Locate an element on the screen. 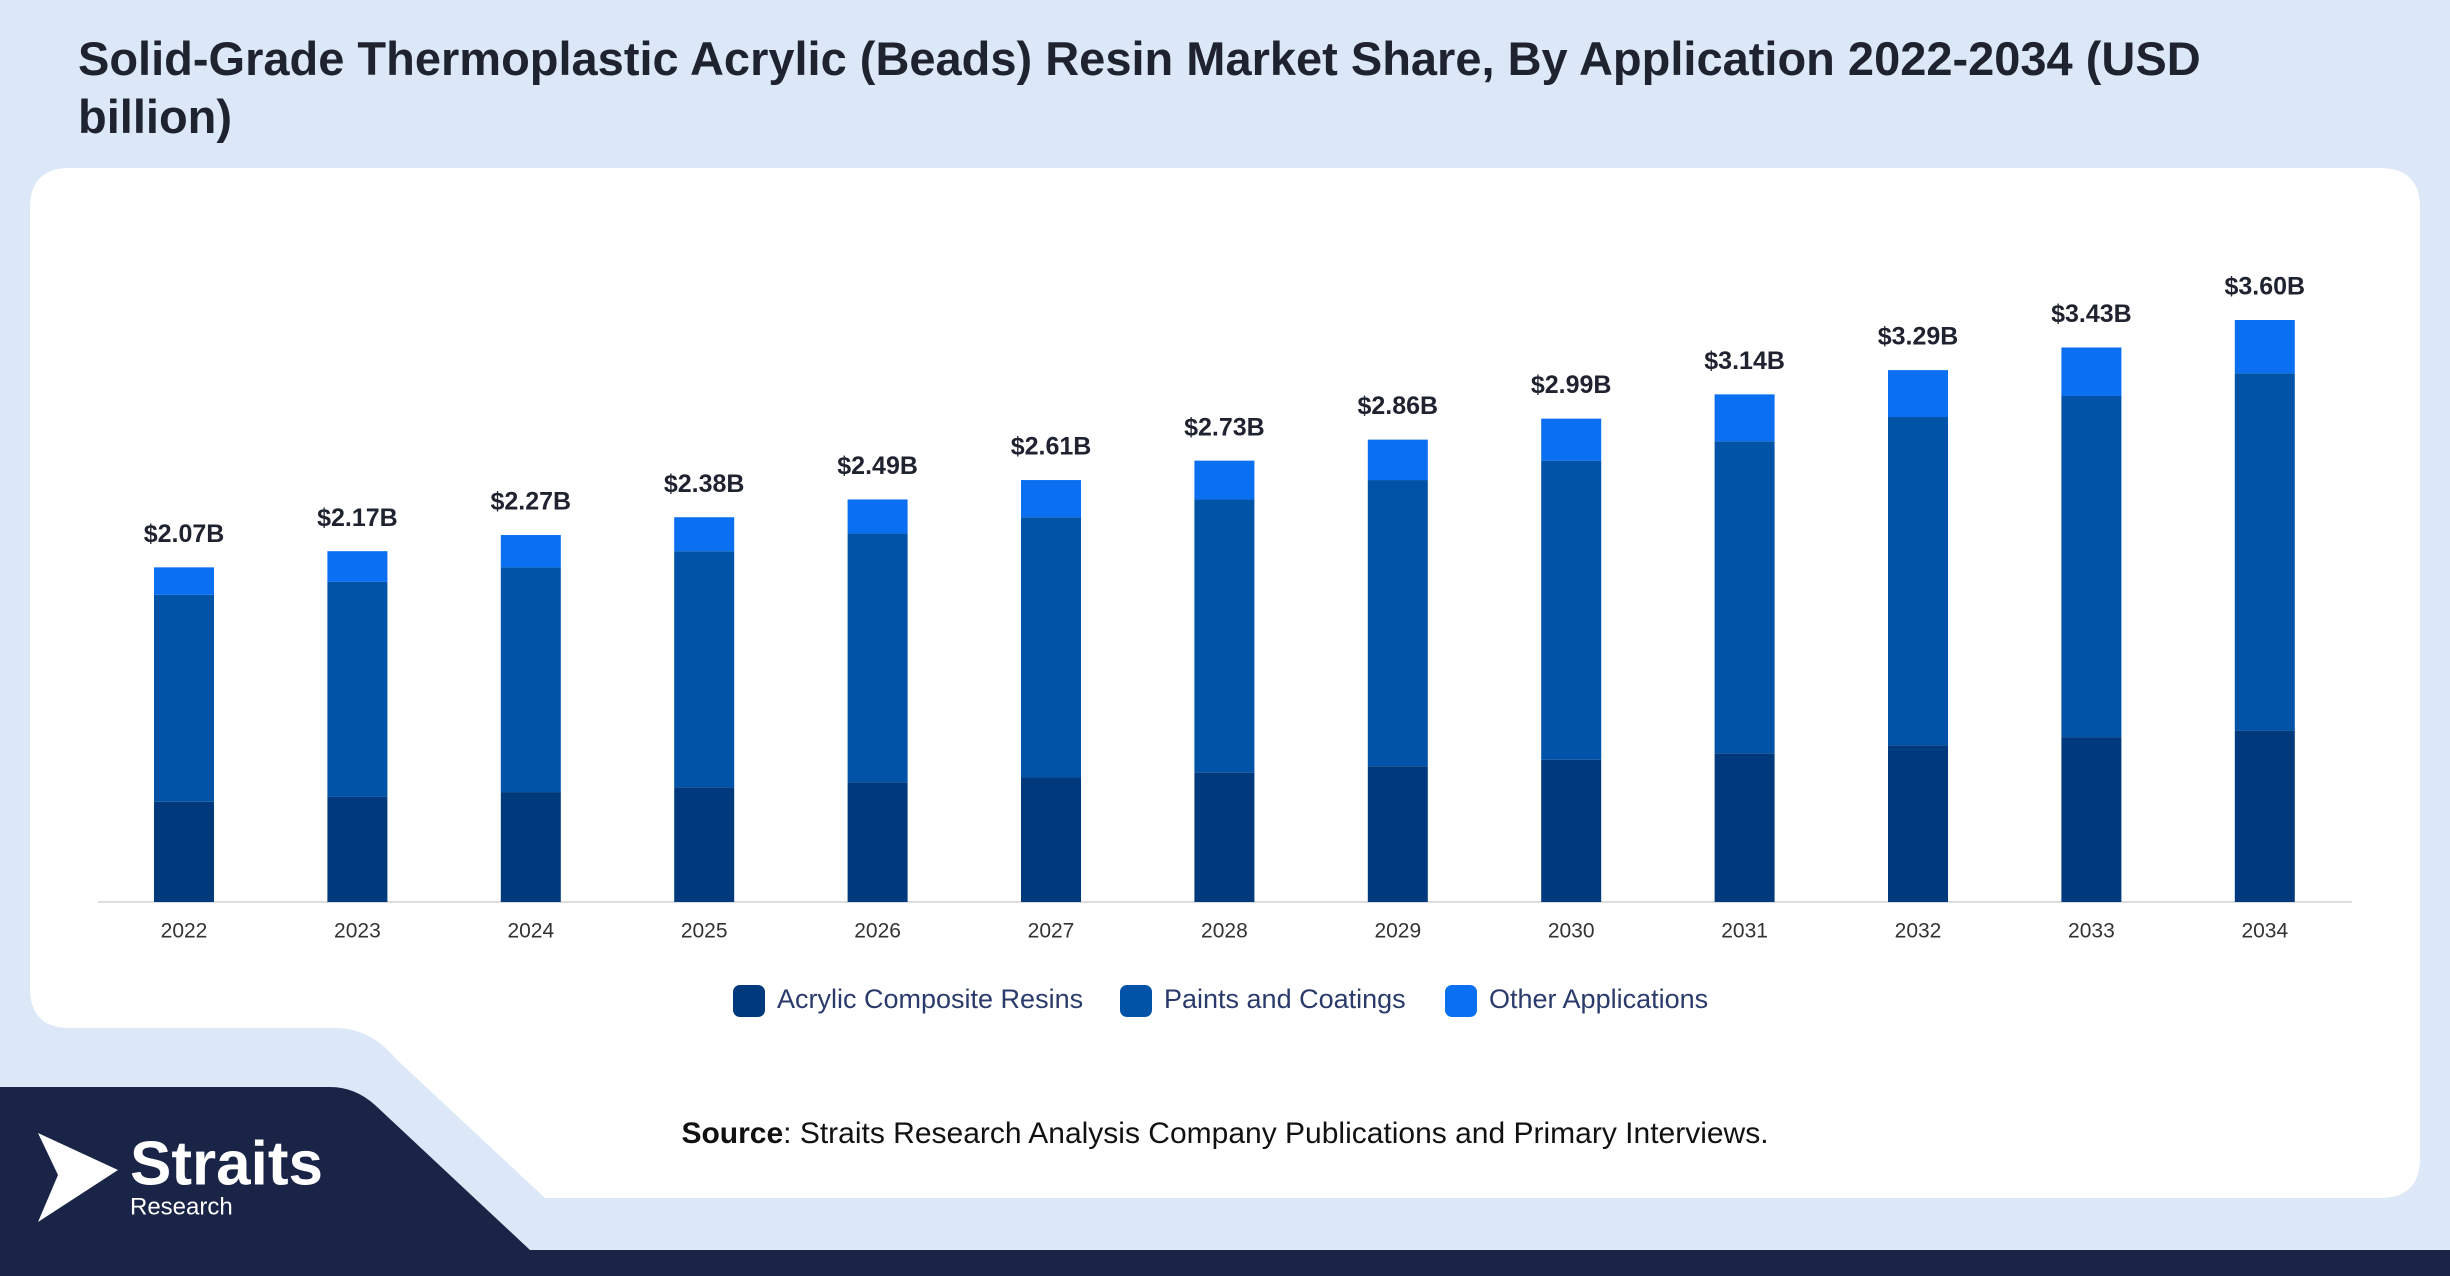 The image size is (2450, 1276). legend-label: Acrylic Composite Resins is located at coordinates (930, 999).